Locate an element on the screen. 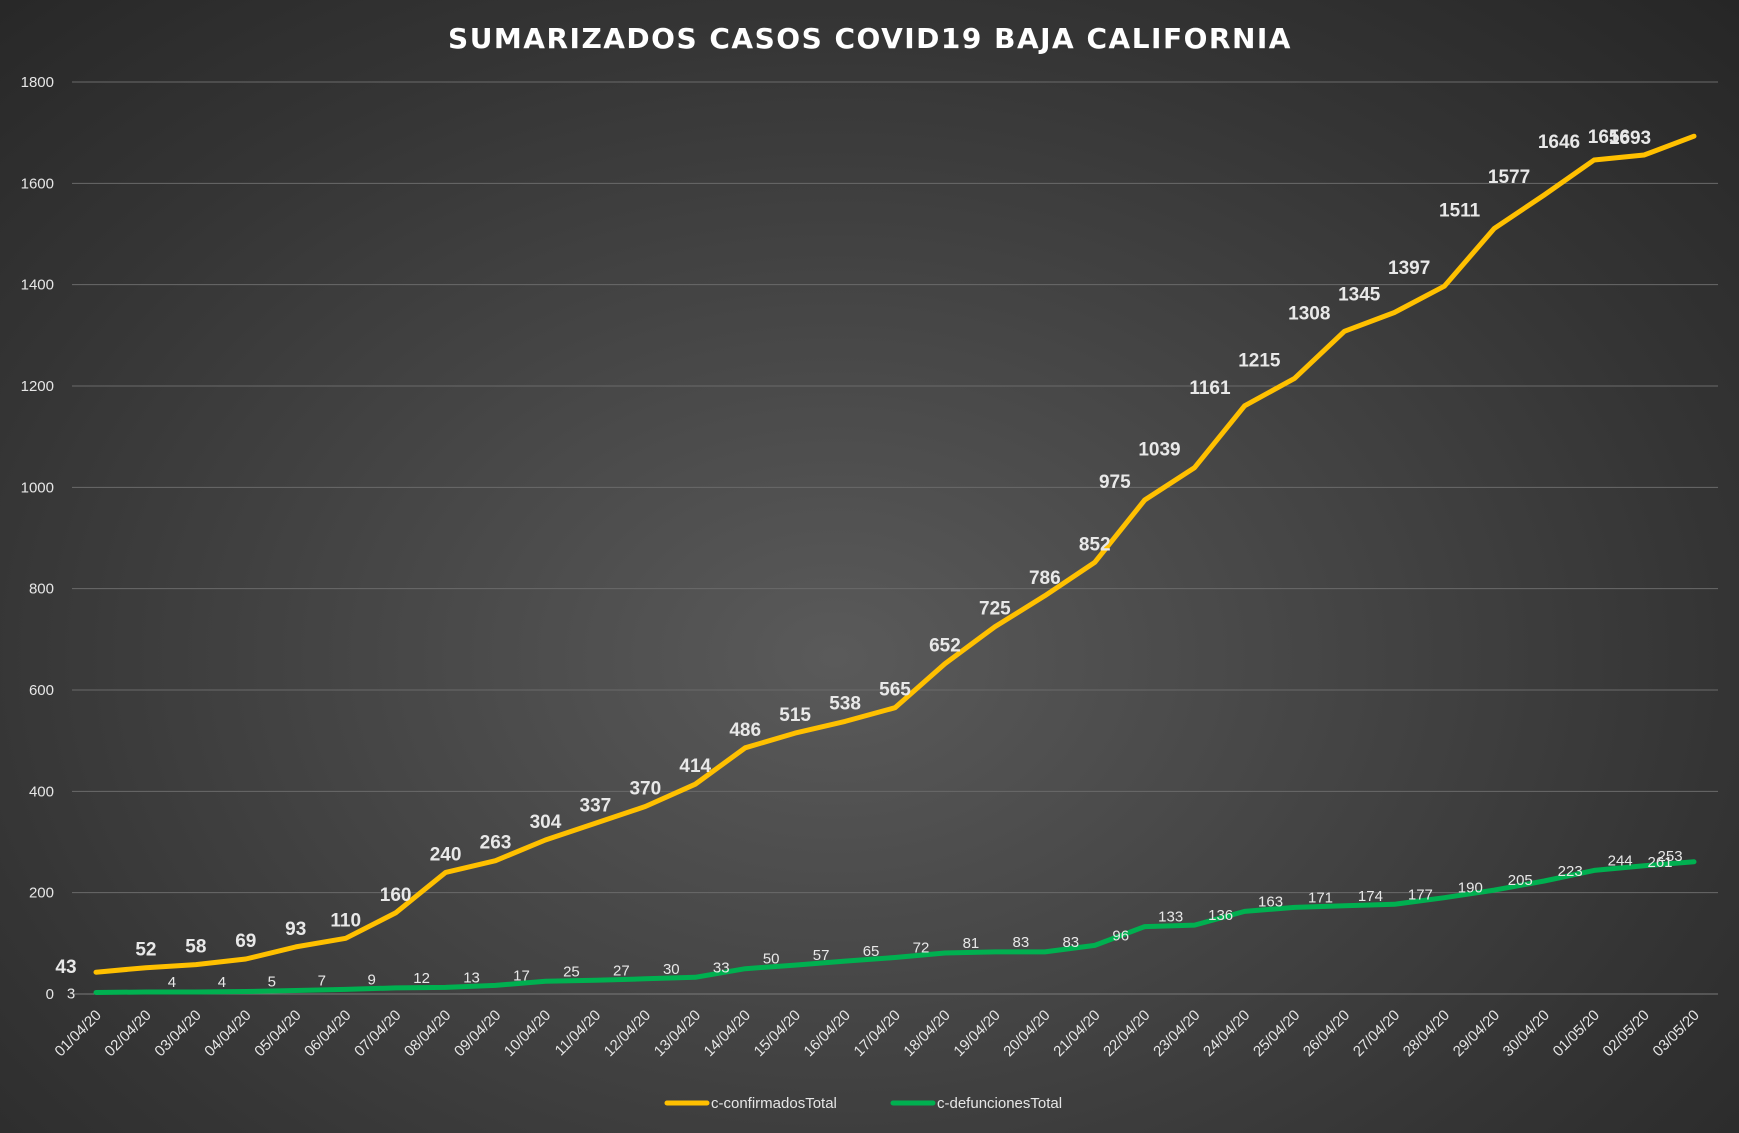  x-tick-label: 05/04/20 is located at coordinates (277, 1033).